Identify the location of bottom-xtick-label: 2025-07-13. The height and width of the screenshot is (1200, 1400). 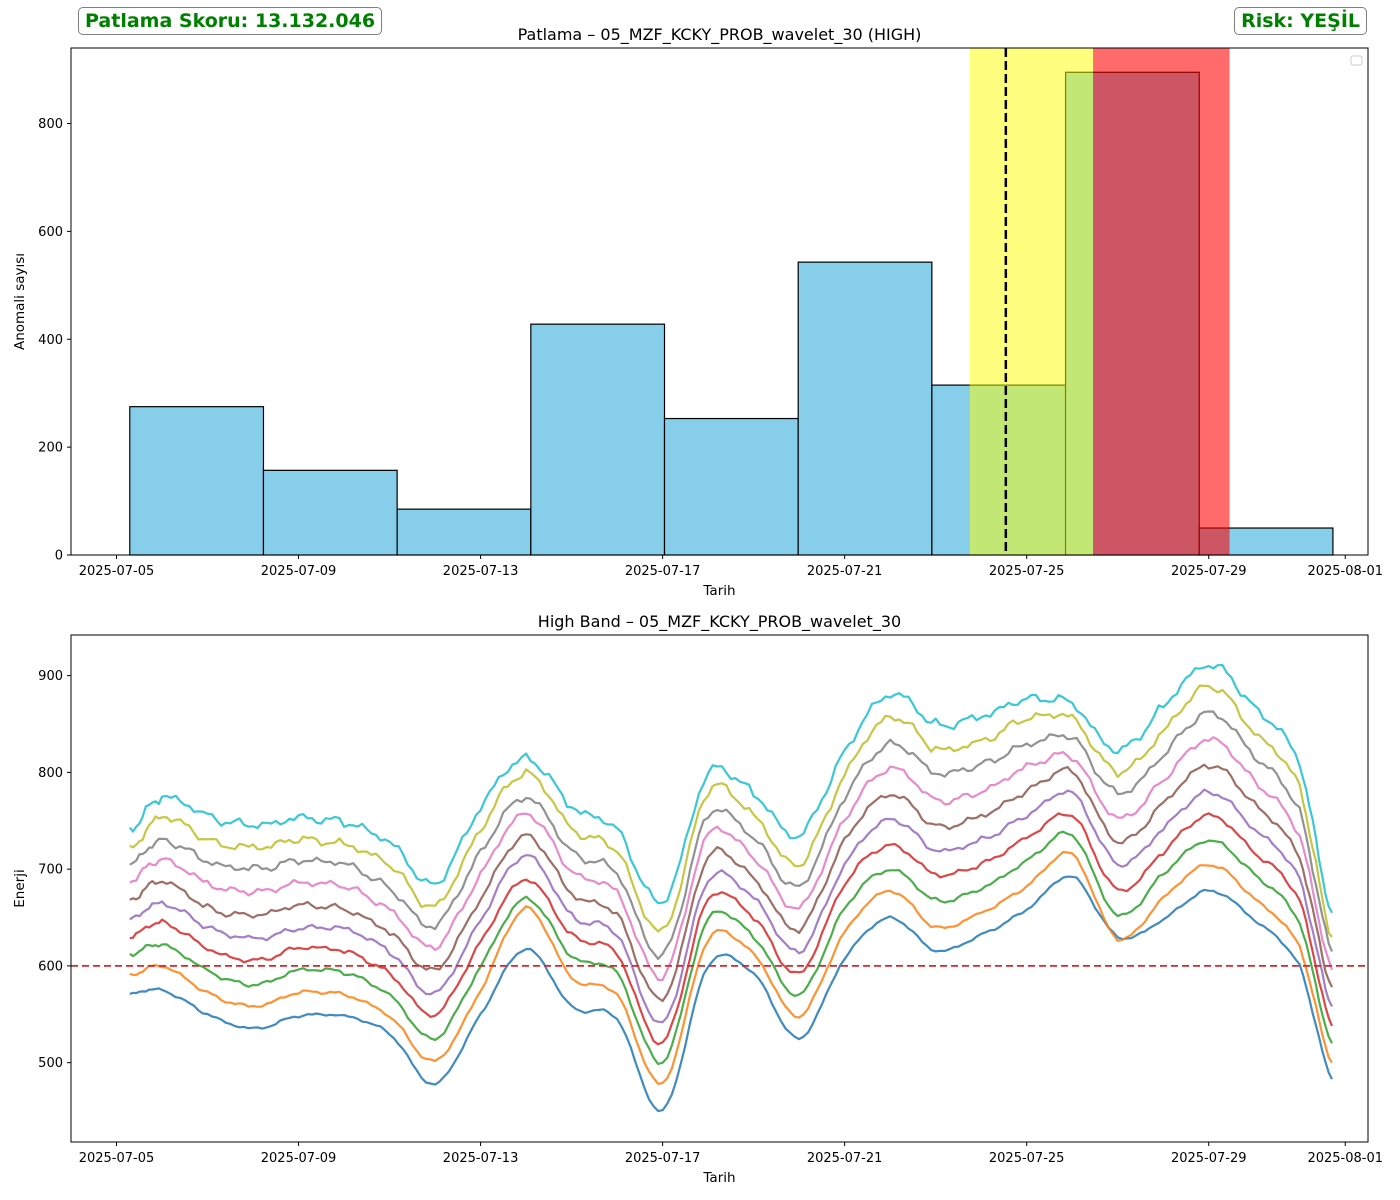
(481, 1158).